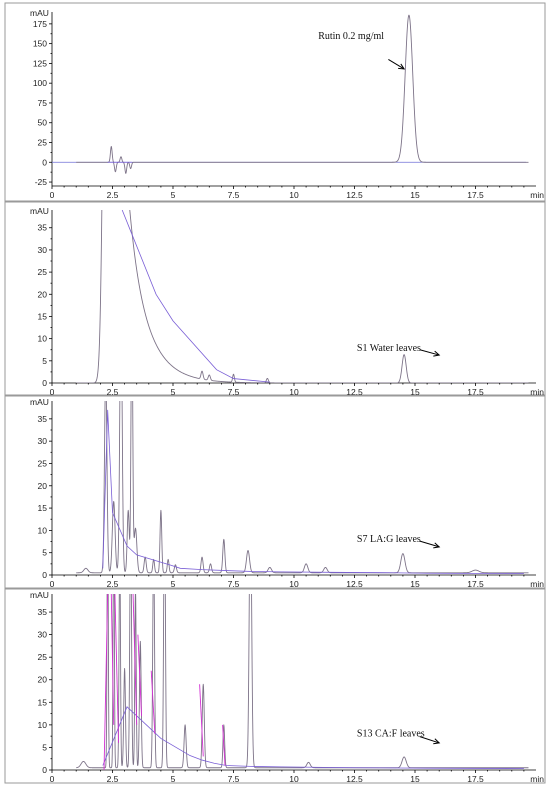 Image resolution: width=550 pixels, height=787 pixels. Describe the element at coordinates (351, 36) in the screenshot. I see `peak-annotation: Rutin 0.2 mg/ml` at that location.